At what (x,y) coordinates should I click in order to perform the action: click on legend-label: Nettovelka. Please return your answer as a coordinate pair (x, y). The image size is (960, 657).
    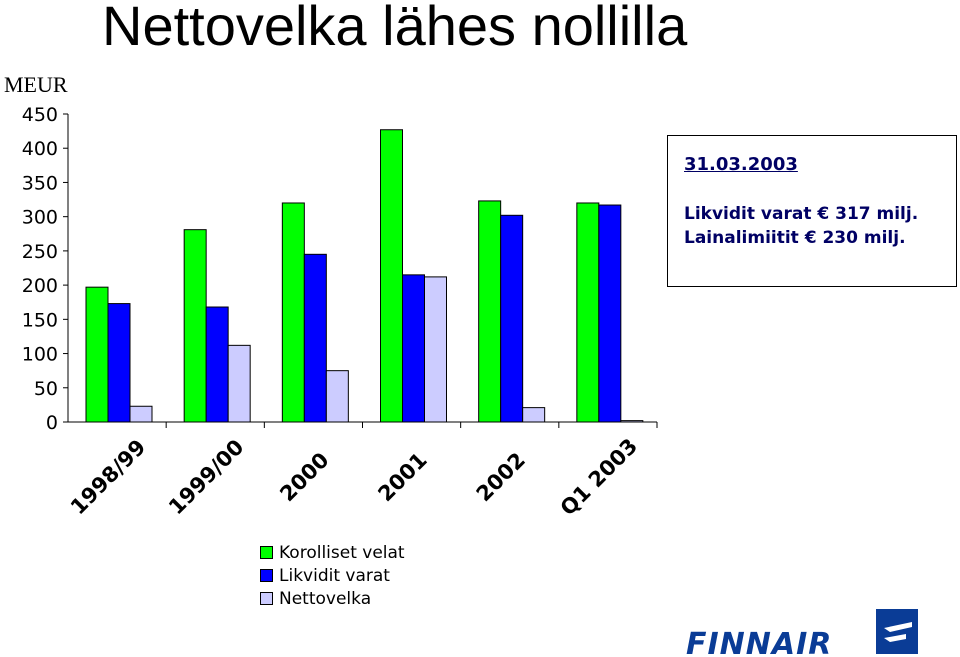
    Looking at the image, I should click on (325, 598).